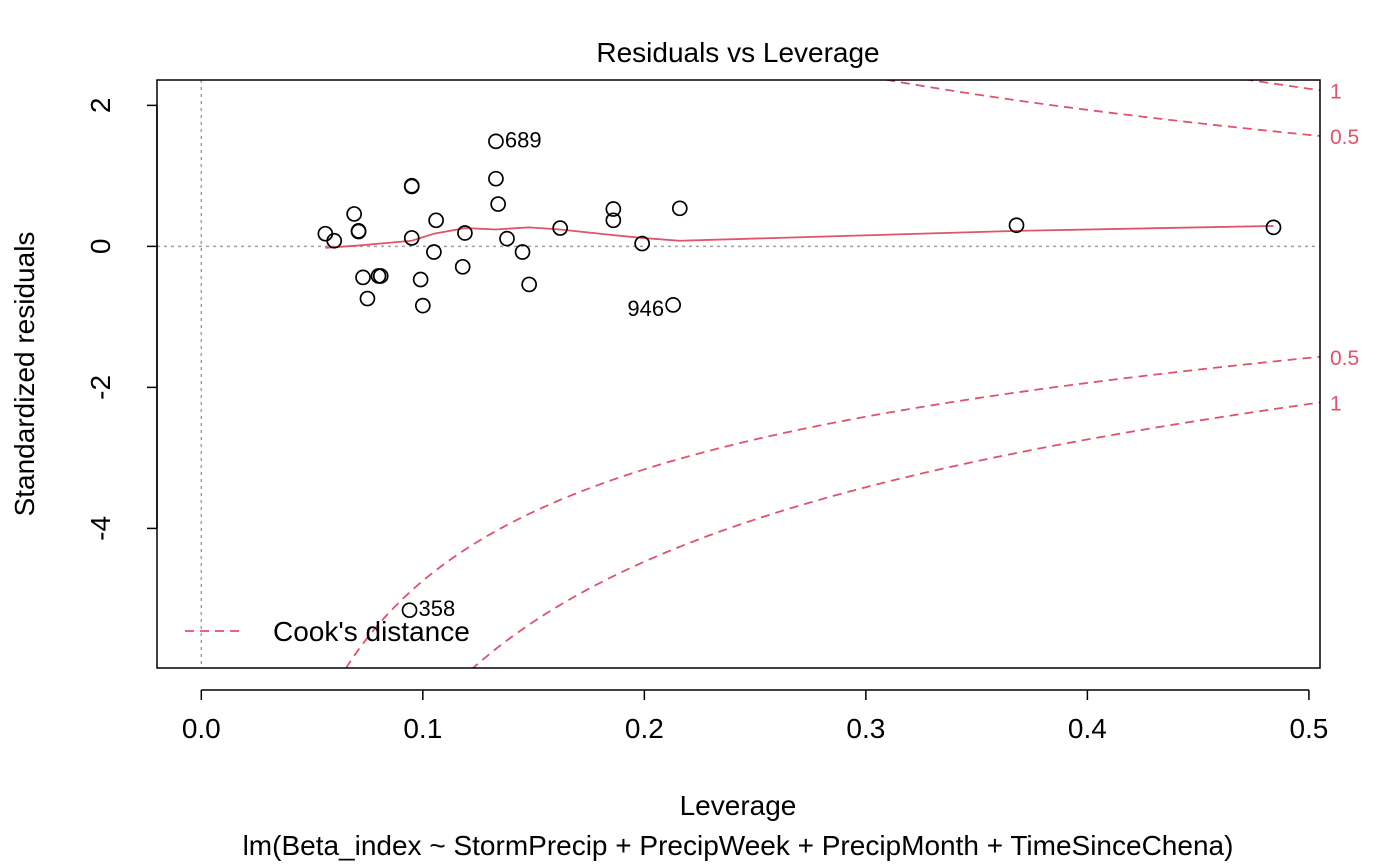 The image size is (1400, 865). What do you see at coordinates (201, 728) in the screenshot?
I see `x-tick-label: 0.0` at bounding box center [201, 728].